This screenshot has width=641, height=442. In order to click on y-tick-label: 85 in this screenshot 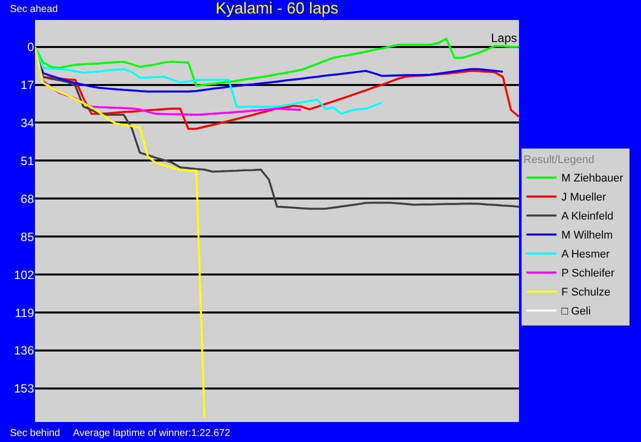, I will do `click(27, 237)`.